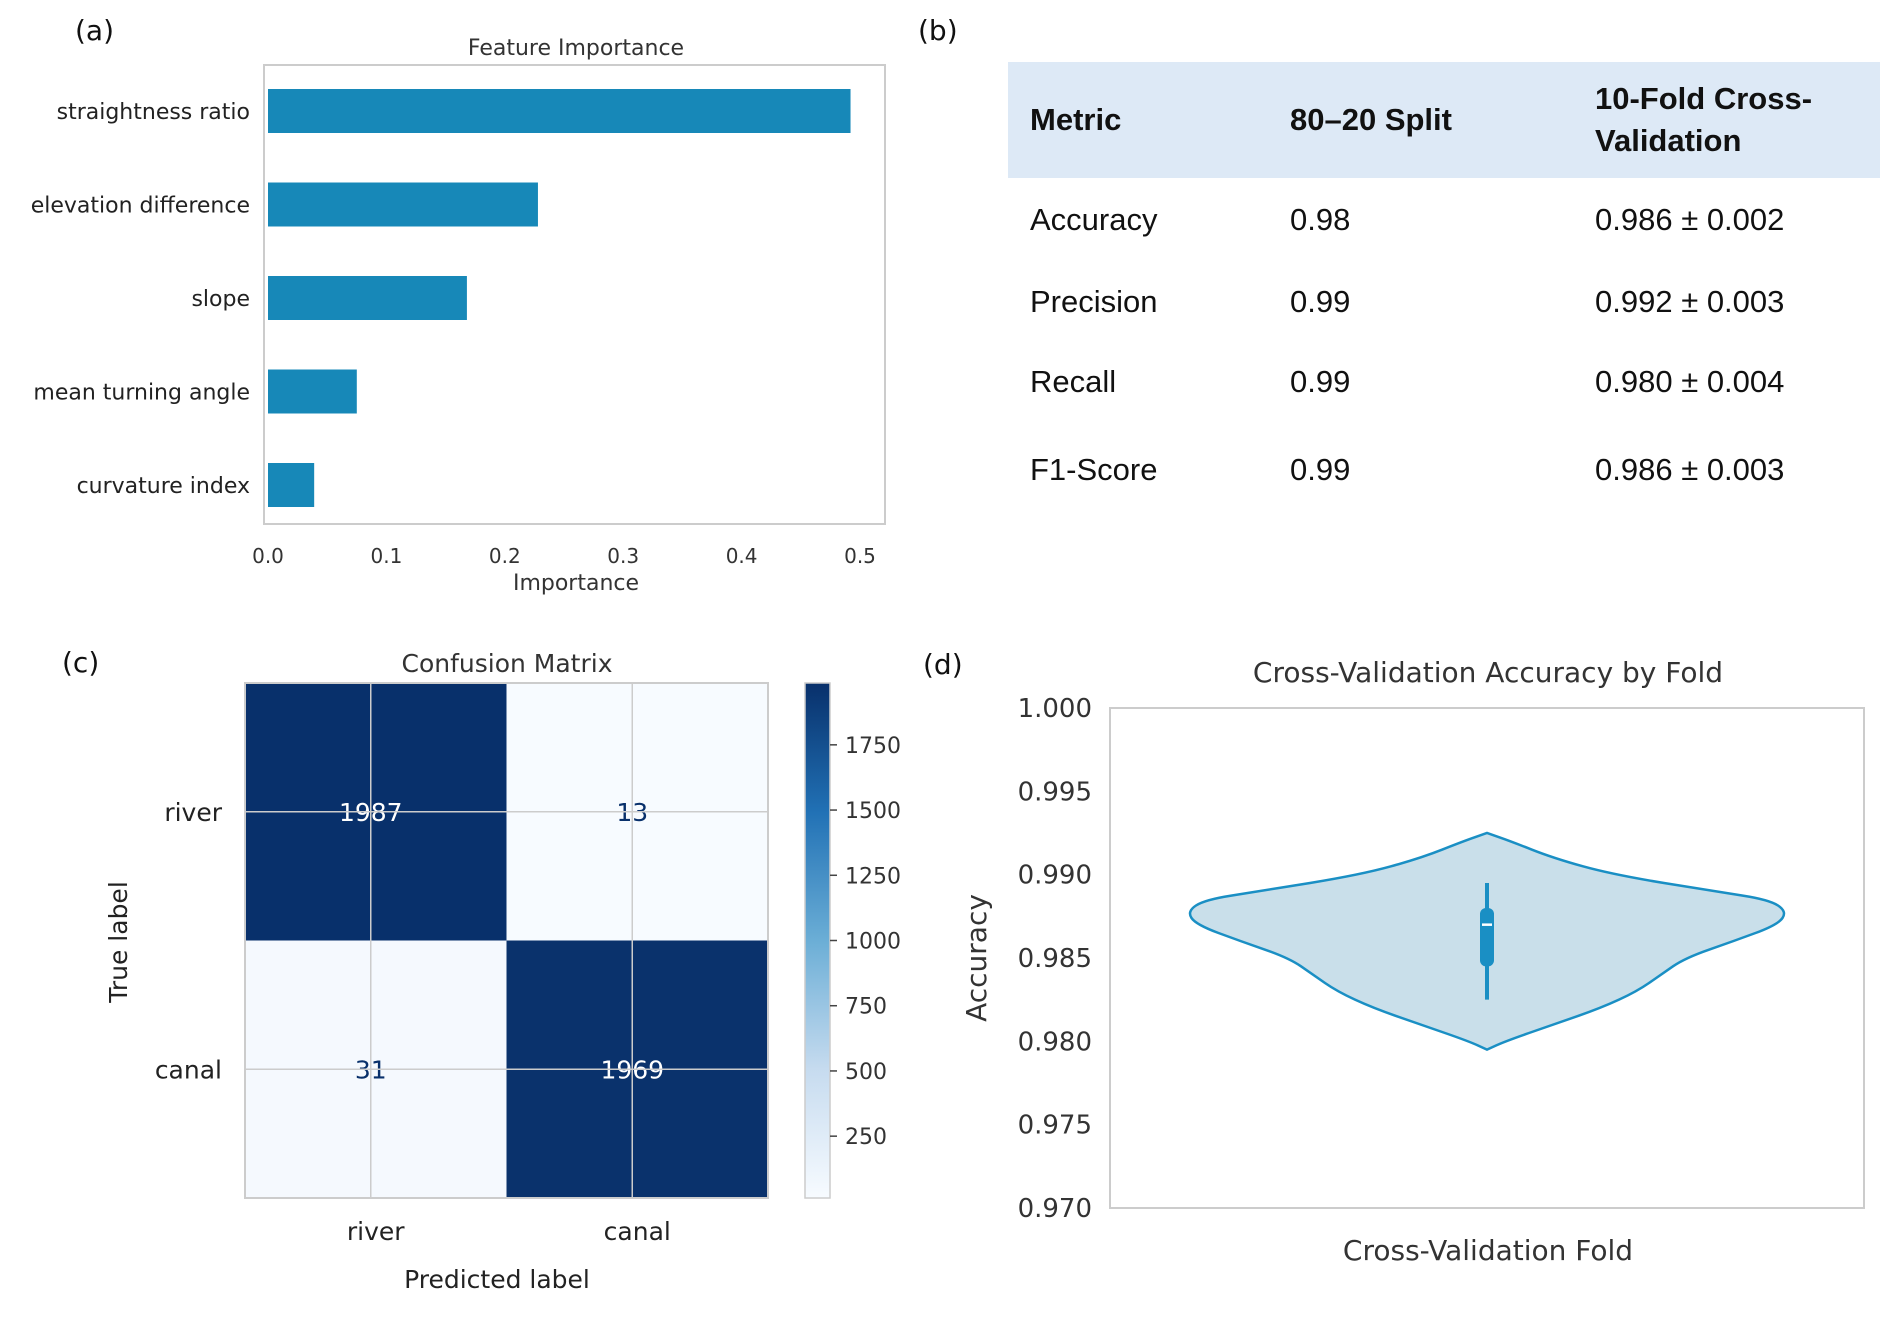 The image size is (1892, 1331). What do you see at coordinates (1073, 381) in the screenshot?
I see `table-cell: Recall` at bounding box center [1073, 381].